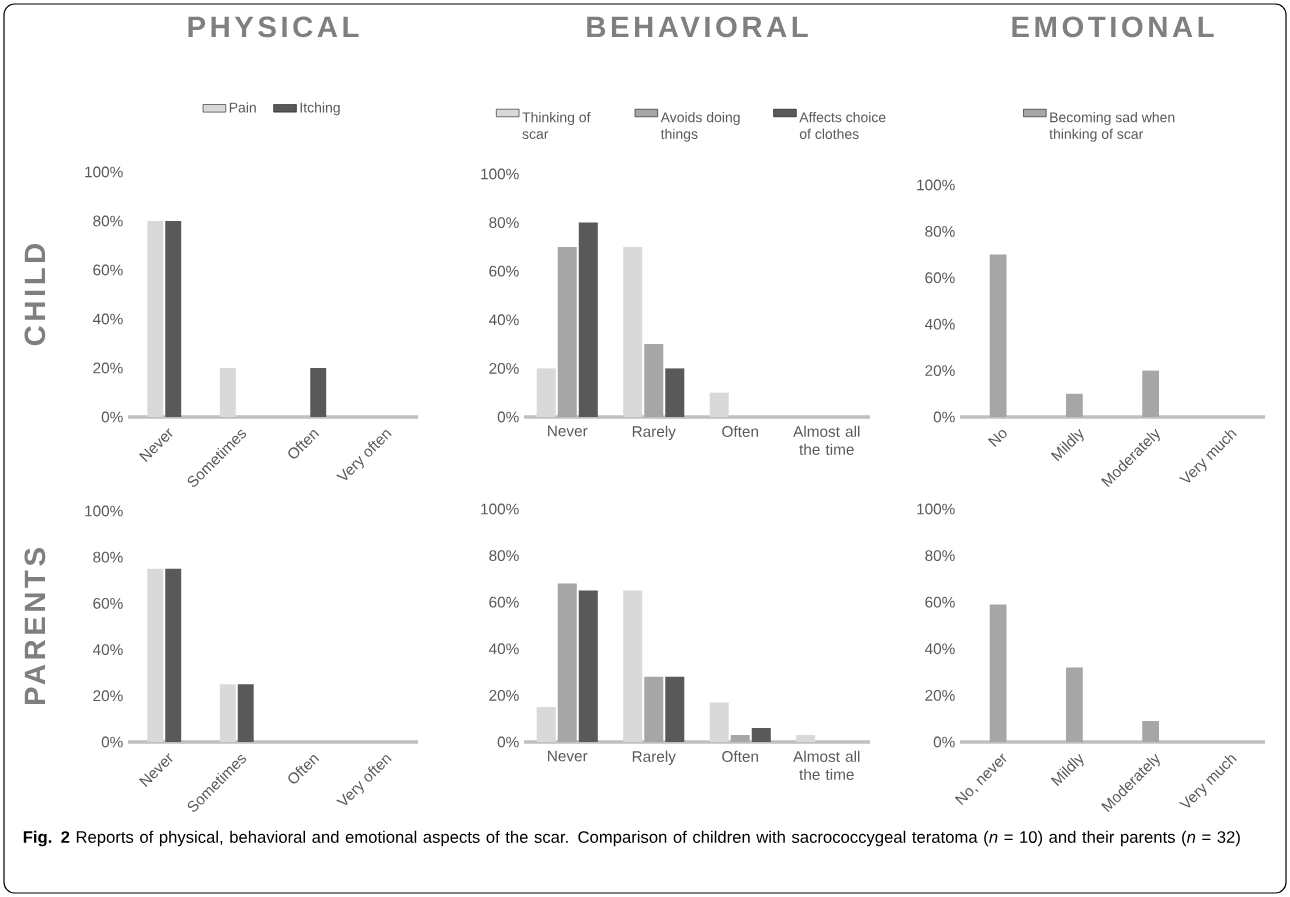 Image resolution: width=1290 pixels, height=897 pixels. Describe the element at coordinates (997, 438) in the screenshot. I see `x-tick-label: No` at that location.